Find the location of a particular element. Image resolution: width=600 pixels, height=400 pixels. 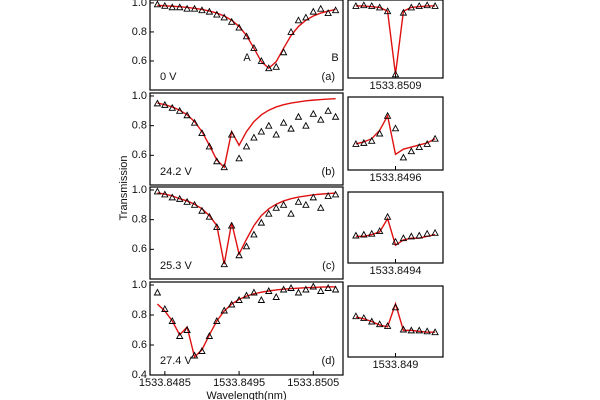

x-axis-label: Wavelength(nm) is located at coordinates (246, 395).